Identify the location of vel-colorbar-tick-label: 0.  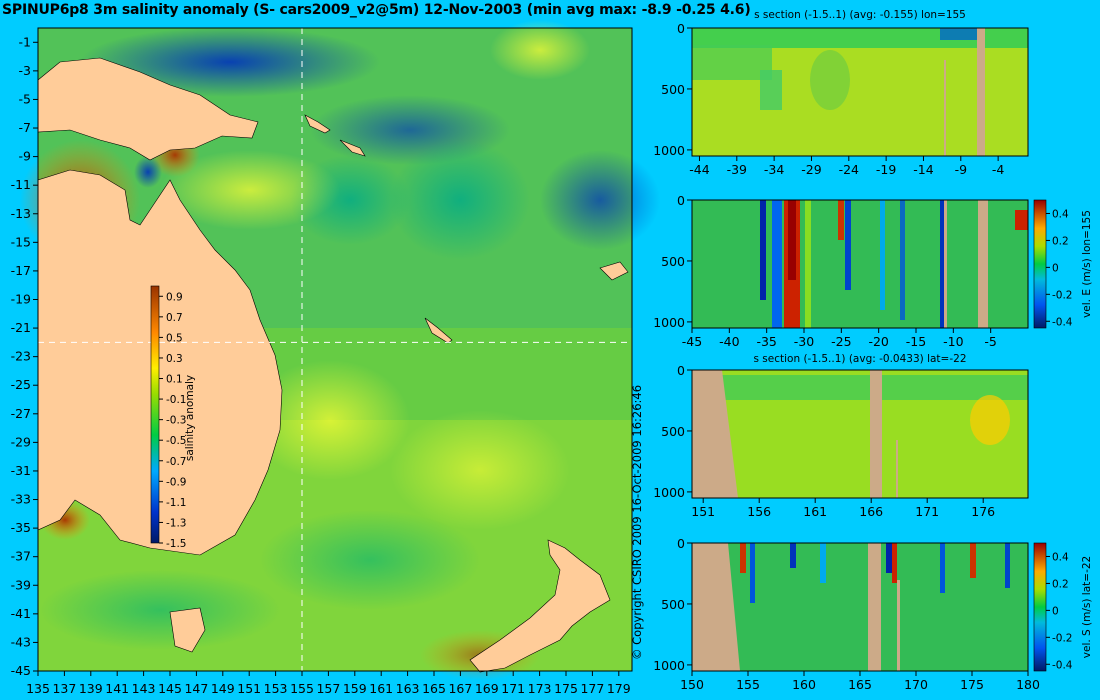
(1055, 268).